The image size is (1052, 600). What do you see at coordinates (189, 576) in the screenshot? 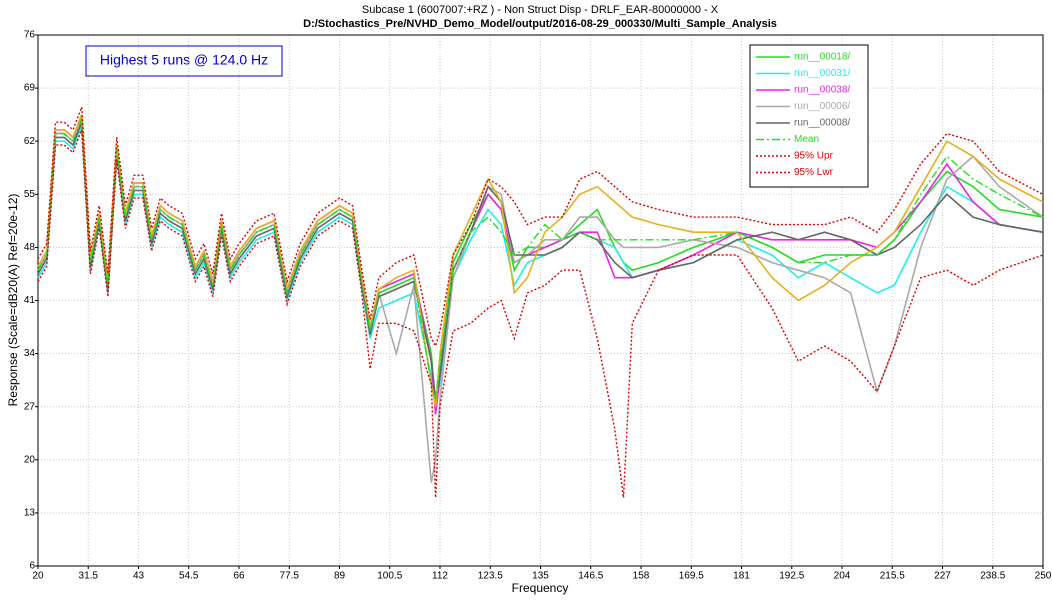
I see `x-tick-label: 54.5` at bounding box center [189, 576].